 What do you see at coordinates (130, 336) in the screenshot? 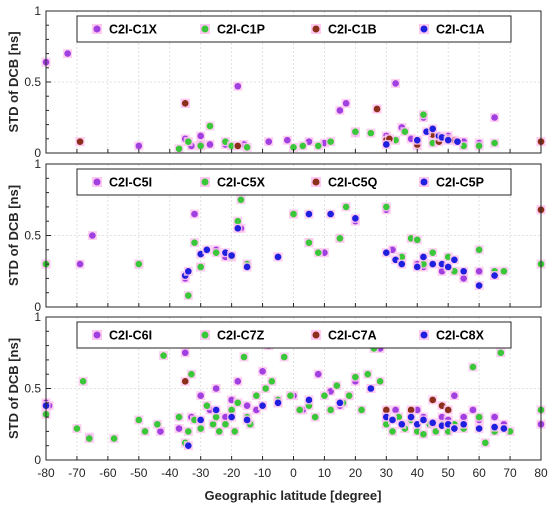
I see `legend-label: C2I-C6I` at bounding box center [130, 336].